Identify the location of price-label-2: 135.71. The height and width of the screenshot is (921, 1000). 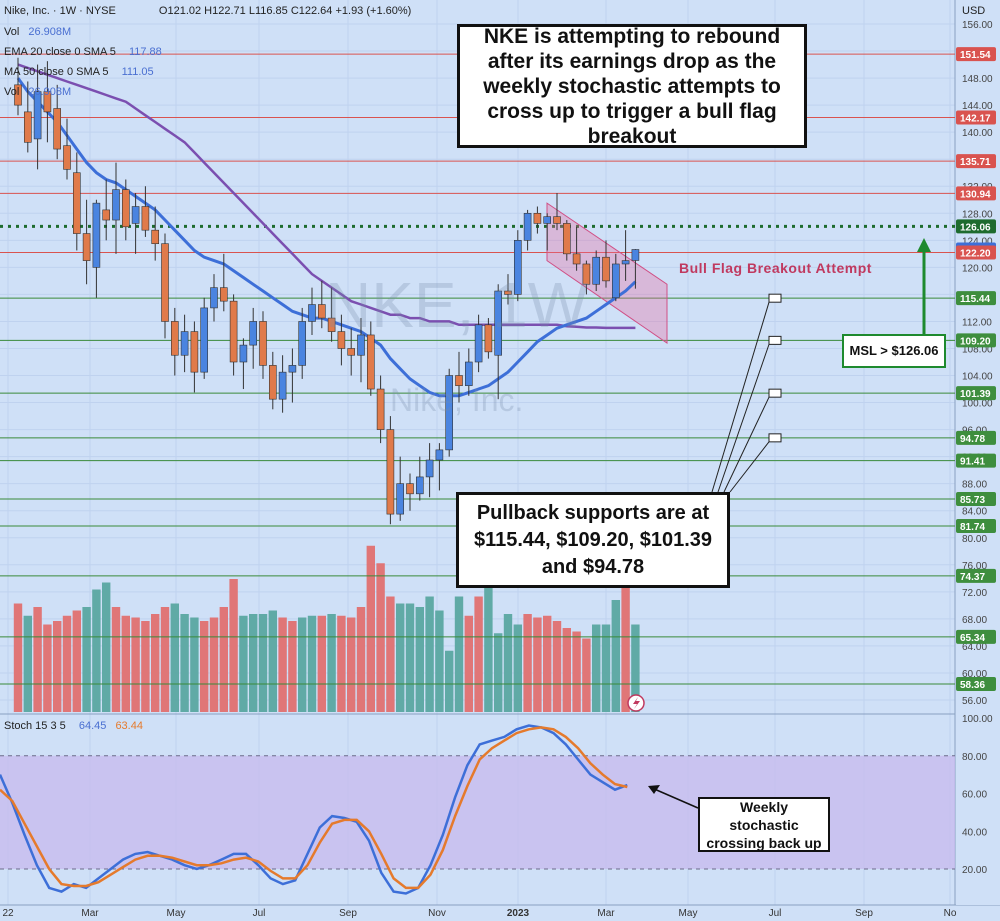
(975, 162).